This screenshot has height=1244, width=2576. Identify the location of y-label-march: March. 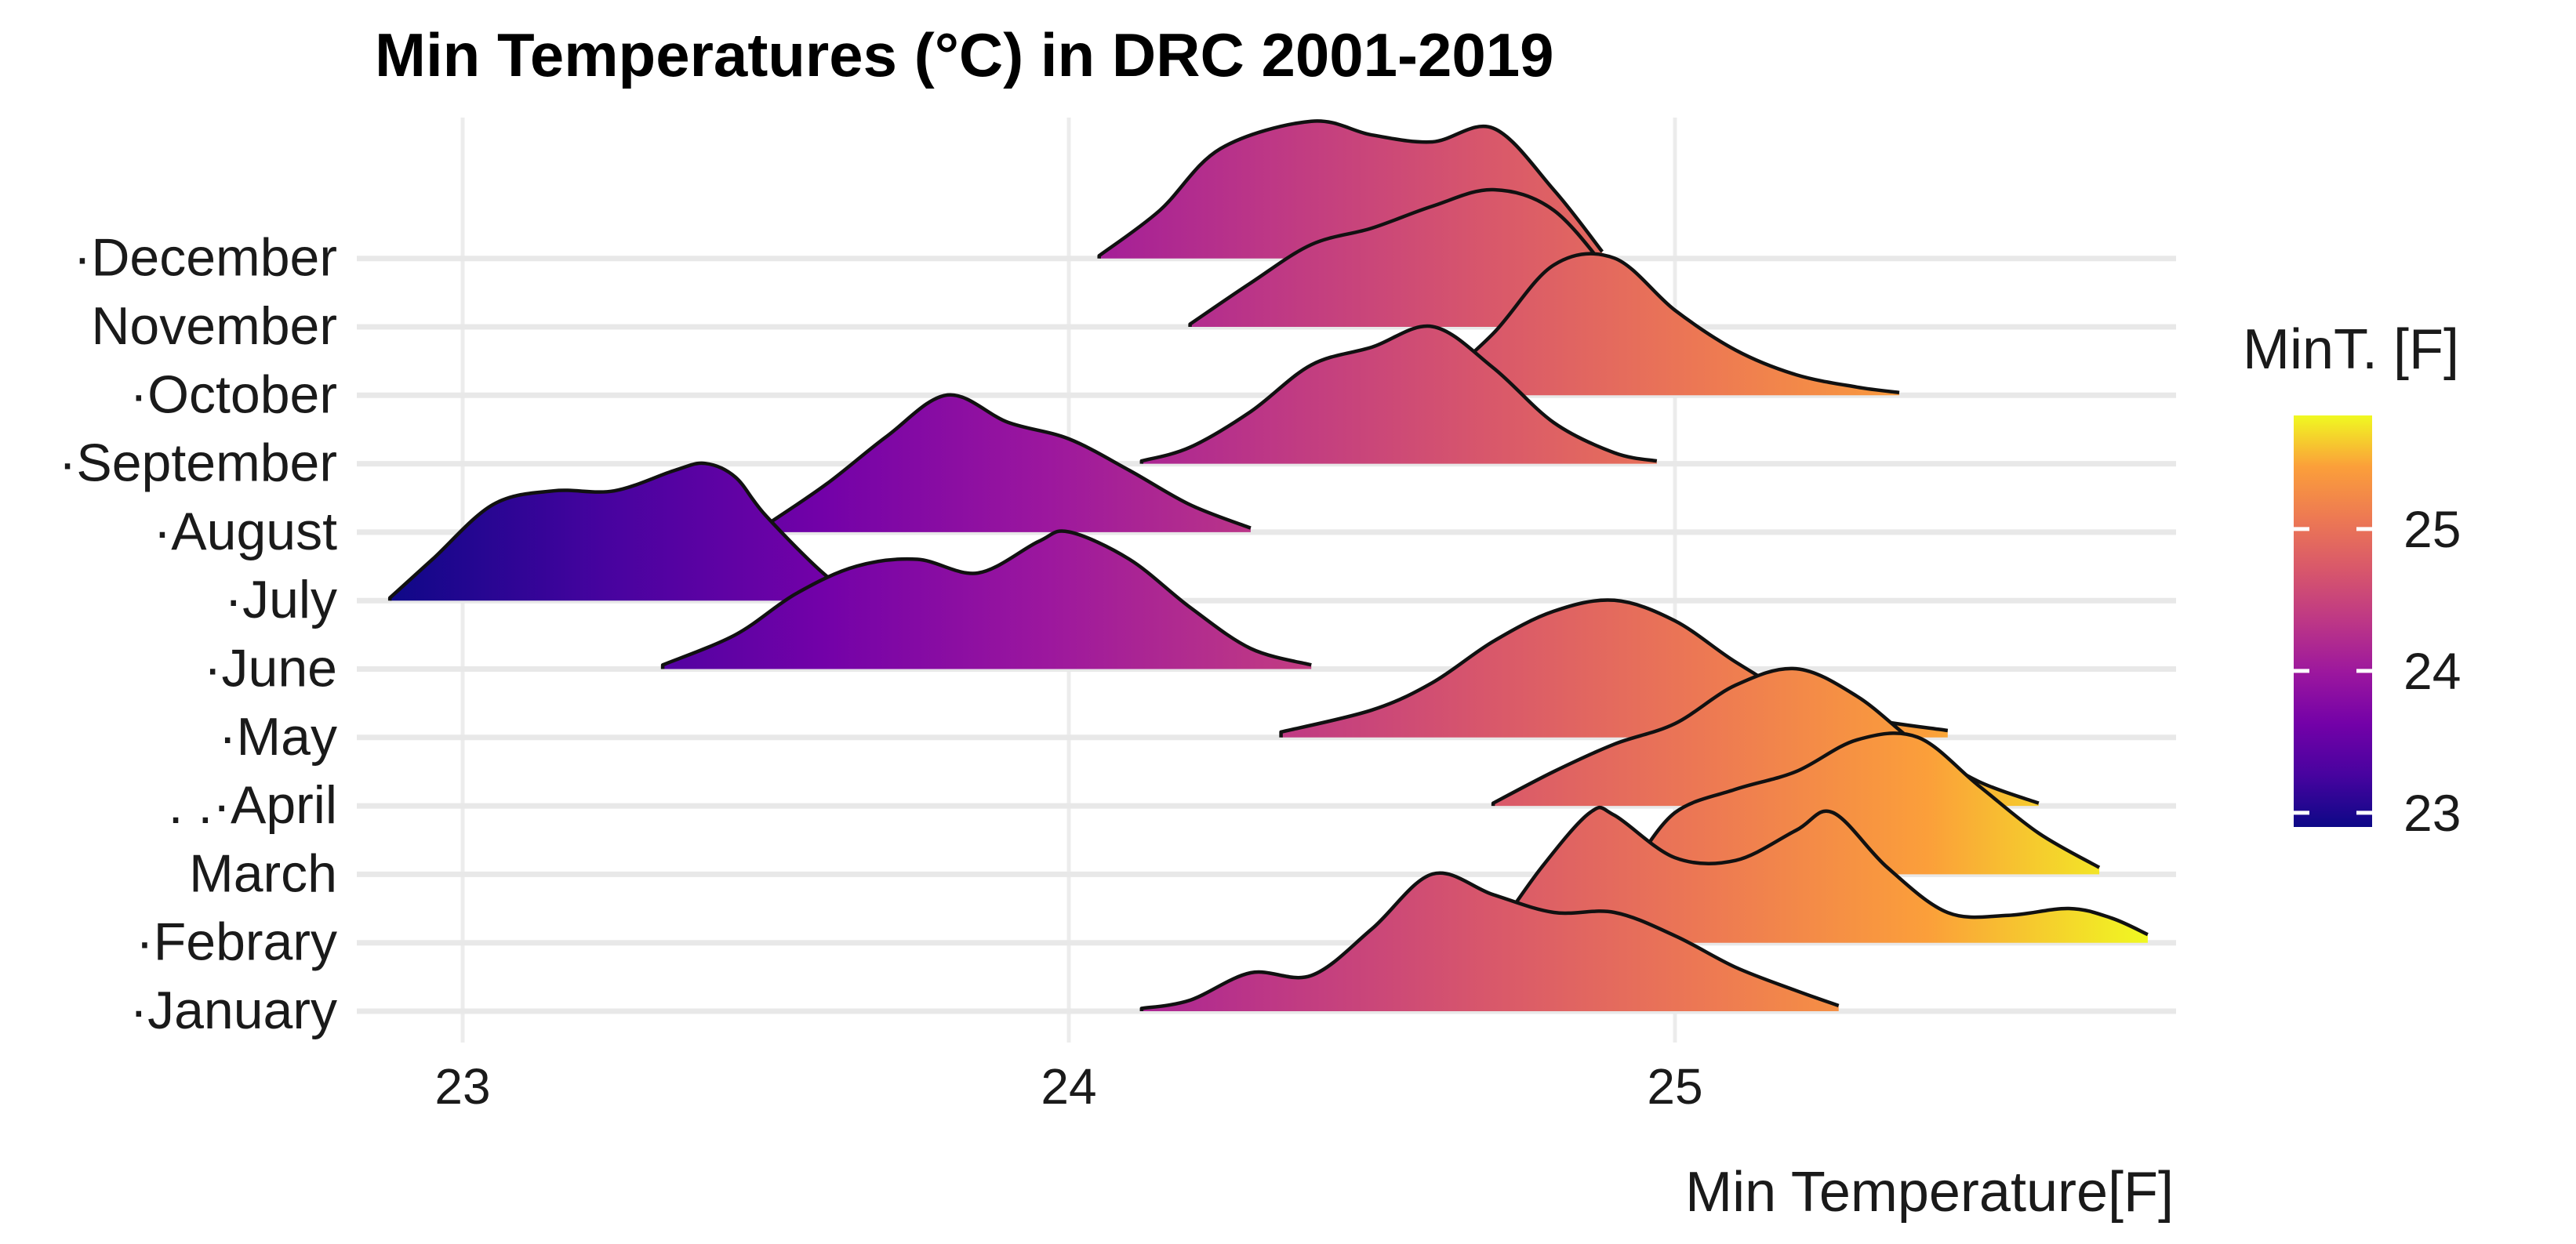
(263, 873).